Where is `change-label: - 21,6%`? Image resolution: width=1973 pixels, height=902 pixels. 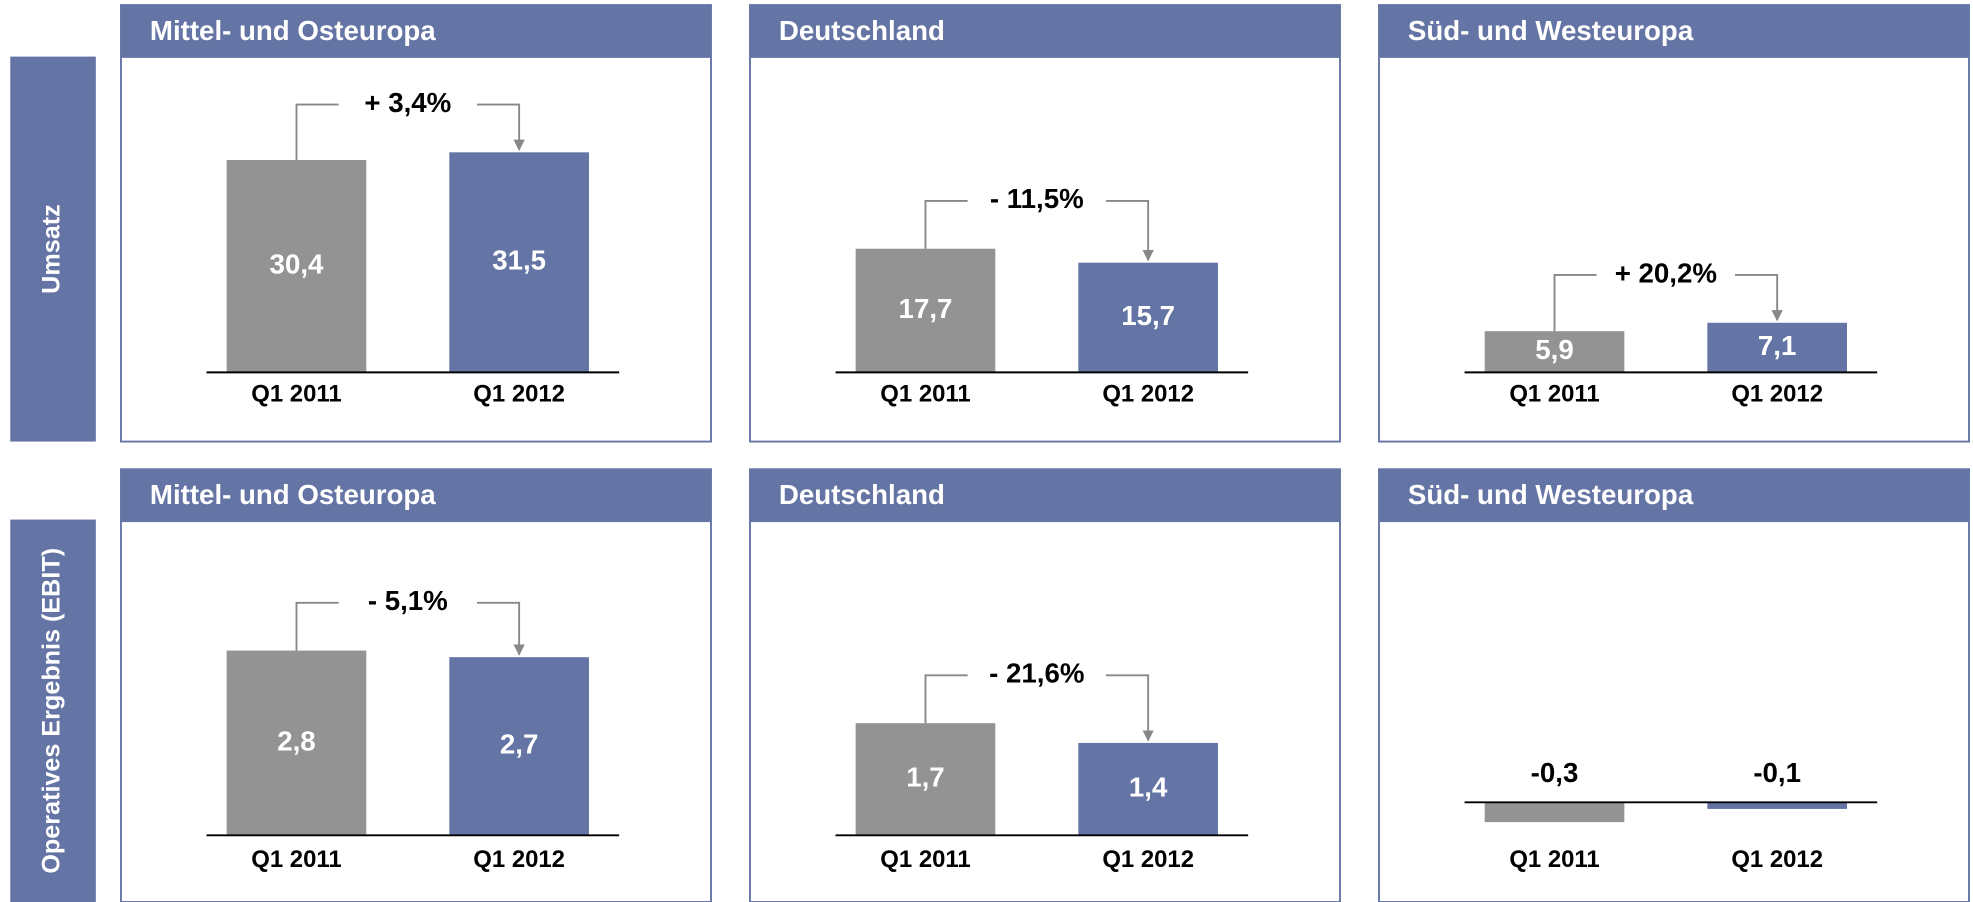 change-label: - 21,6% is located at coordinates (1036, 673).